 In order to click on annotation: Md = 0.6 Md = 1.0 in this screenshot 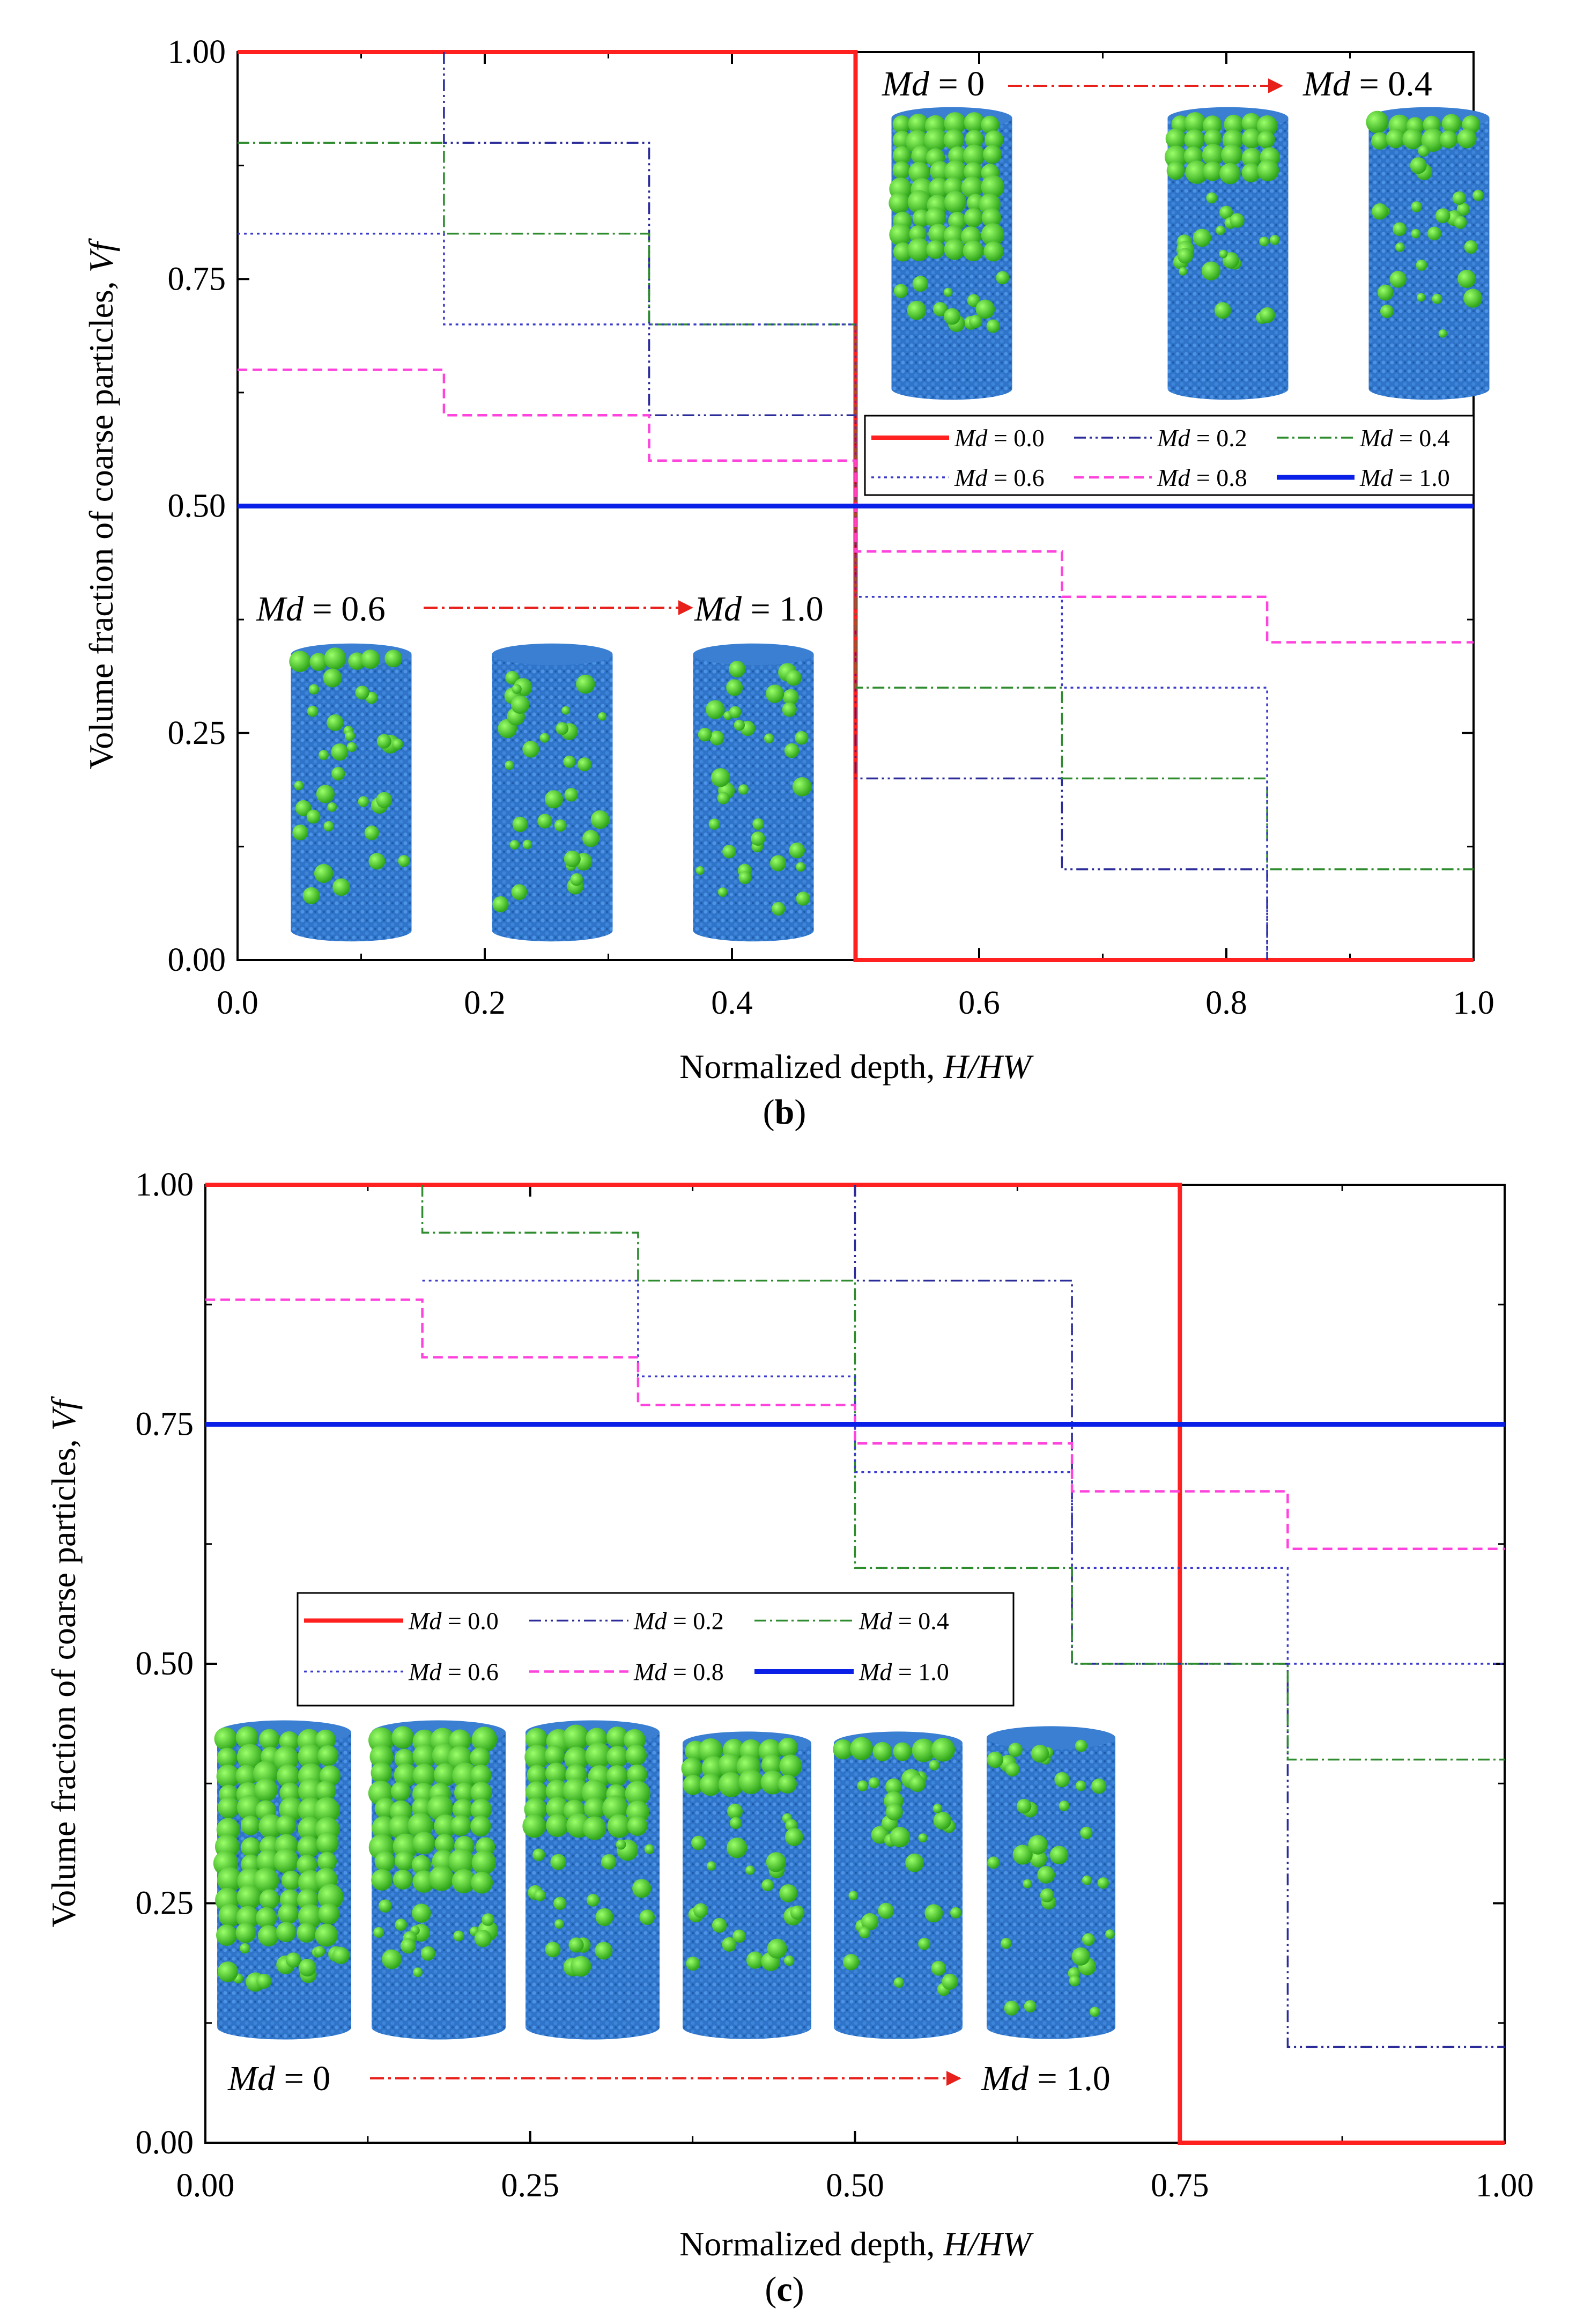, I will do `click(540, 609)`.